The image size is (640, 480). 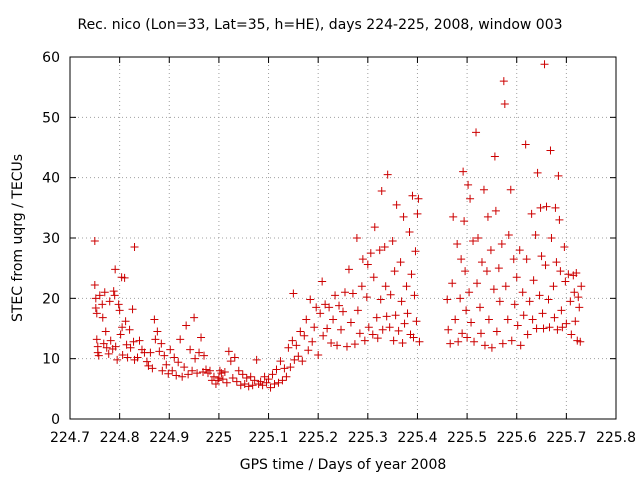 I want to click on x-tick-label: 225.4, so click(x=417, y=438).